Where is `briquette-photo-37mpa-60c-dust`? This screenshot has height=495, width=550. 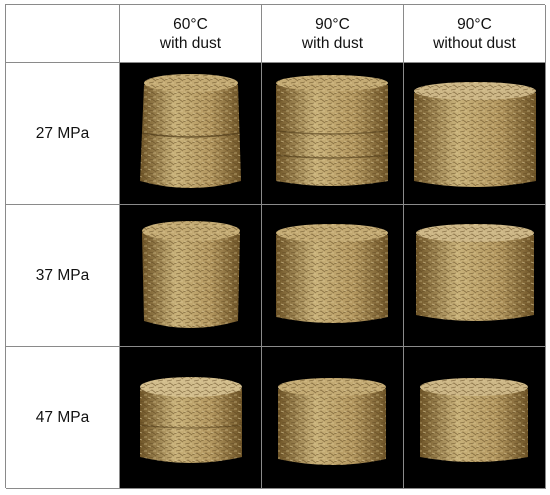 briquette-photo-37mpa-60c-dust is located at coordinates (191, 276).